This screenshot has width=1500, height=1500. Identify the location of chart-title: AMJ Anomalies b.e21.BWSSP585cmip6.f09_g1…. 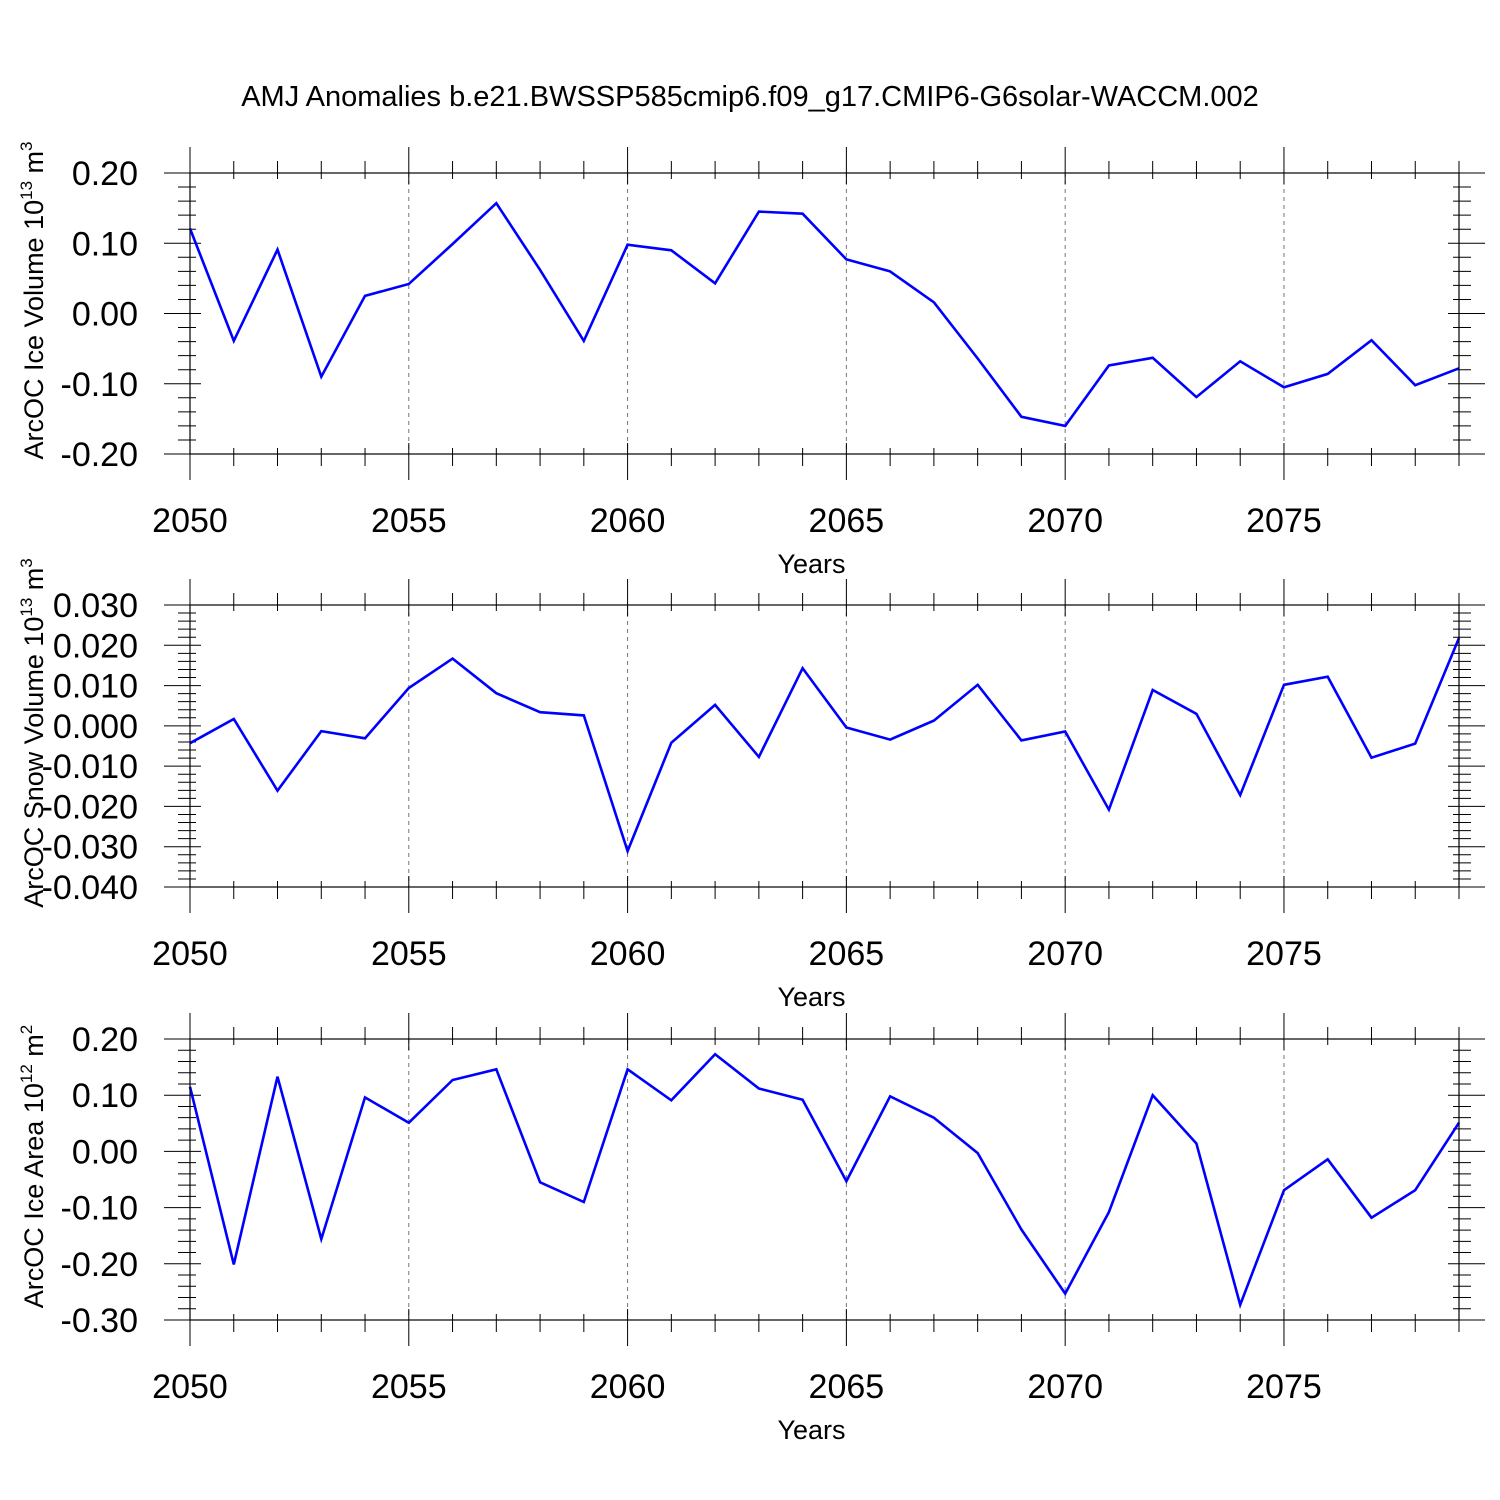
(750, 97).